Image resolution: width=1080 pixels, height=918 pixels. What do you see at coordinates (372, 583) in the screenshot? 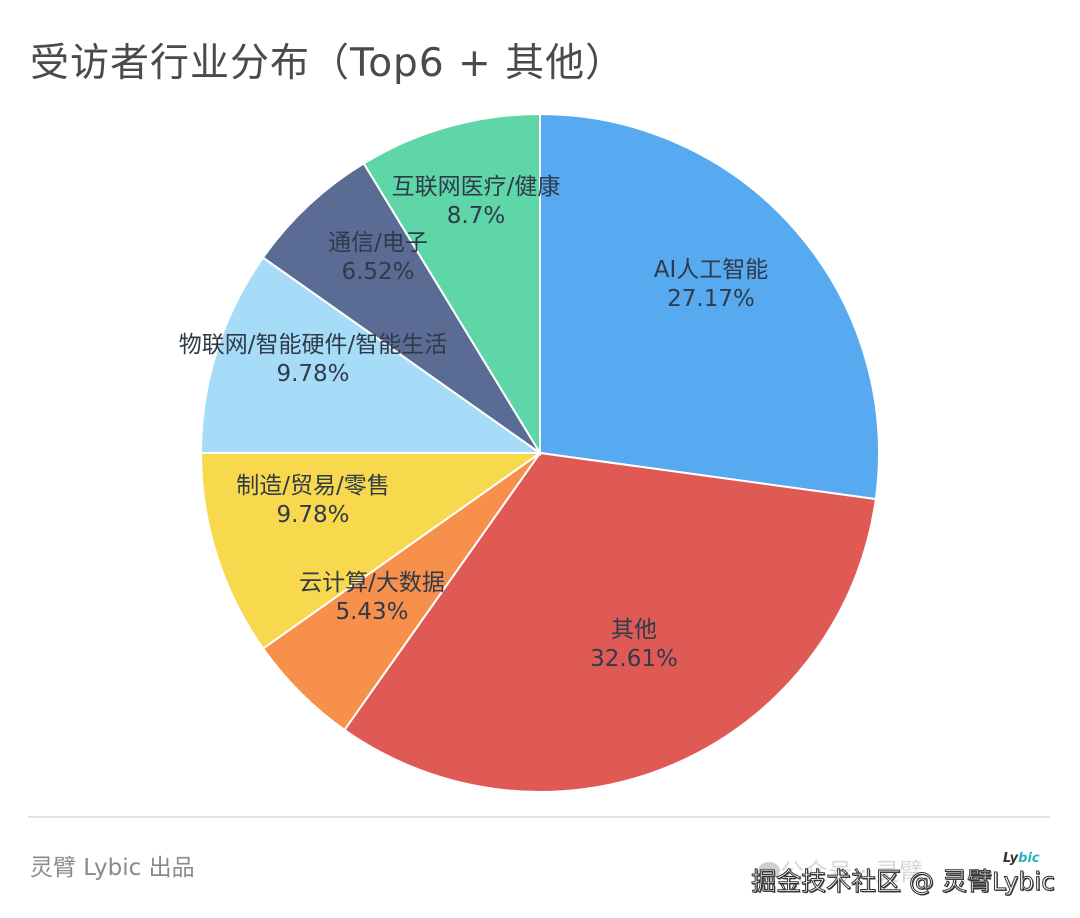
I see `slice-name: 云计算/大数据` at bounding box center [372, 583].